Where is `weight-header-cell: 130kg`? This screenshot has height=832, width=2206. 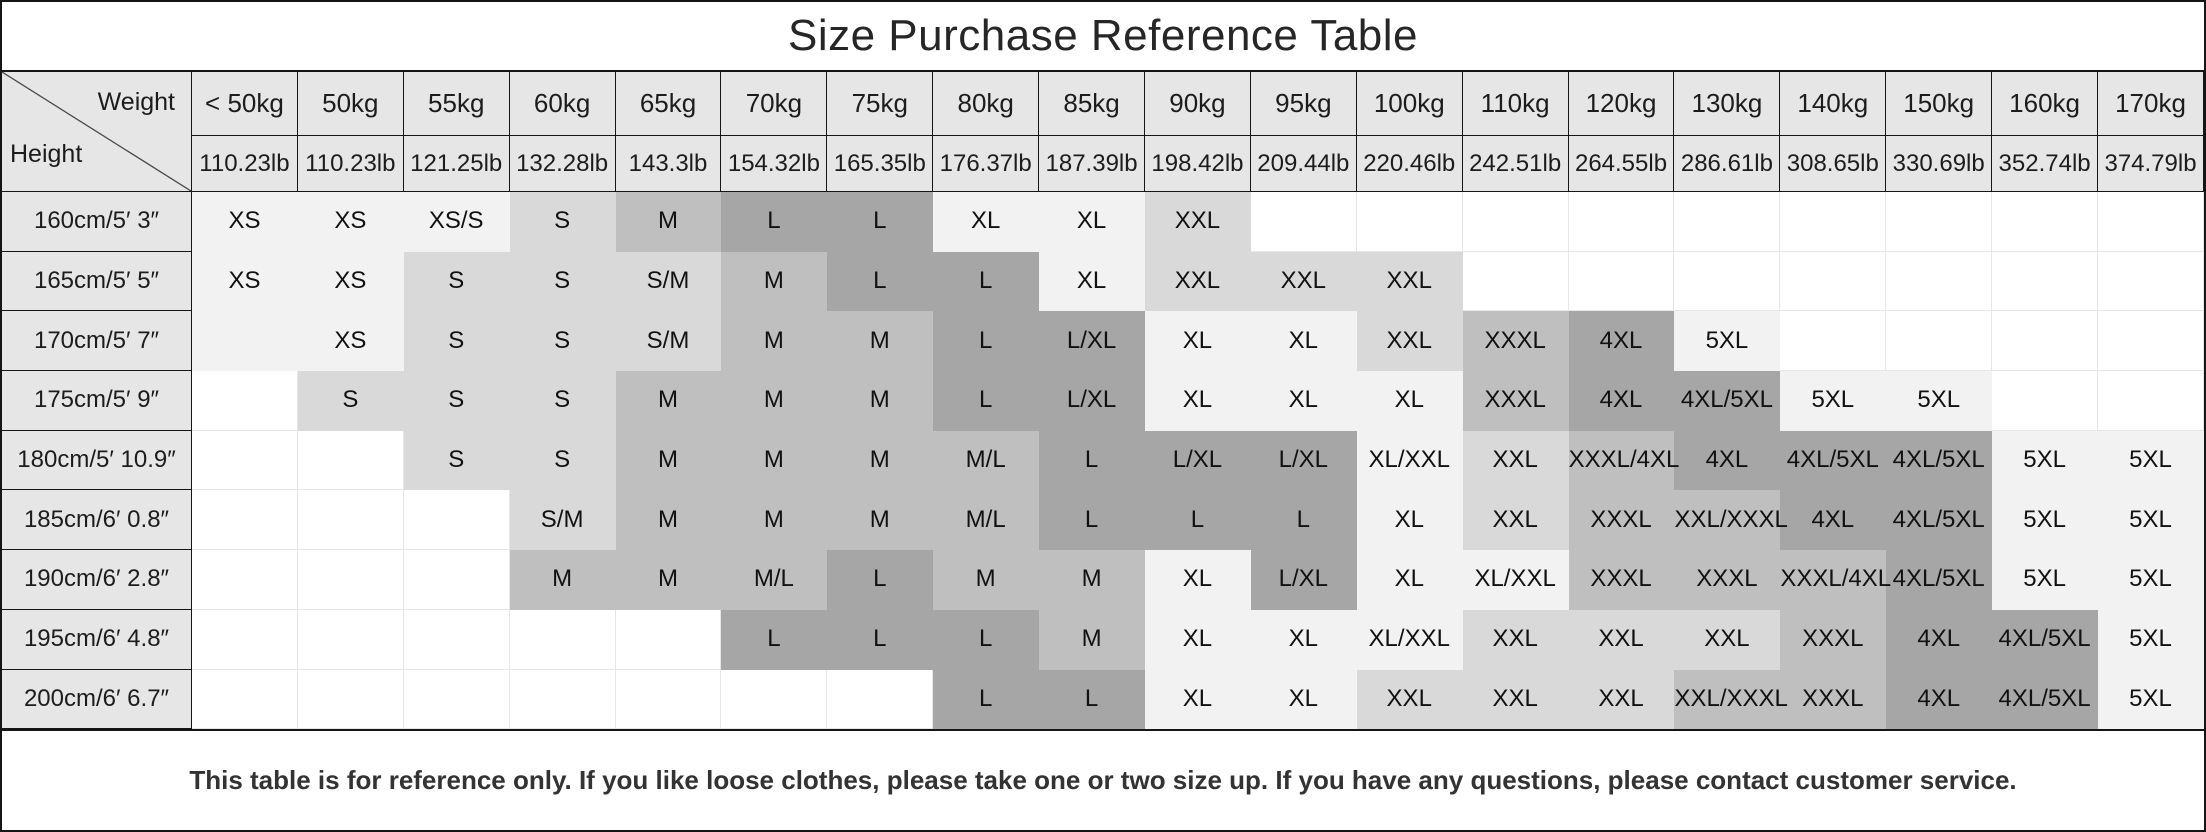 weight-header-cell: 130kg is located at coordinates (1727, 104).